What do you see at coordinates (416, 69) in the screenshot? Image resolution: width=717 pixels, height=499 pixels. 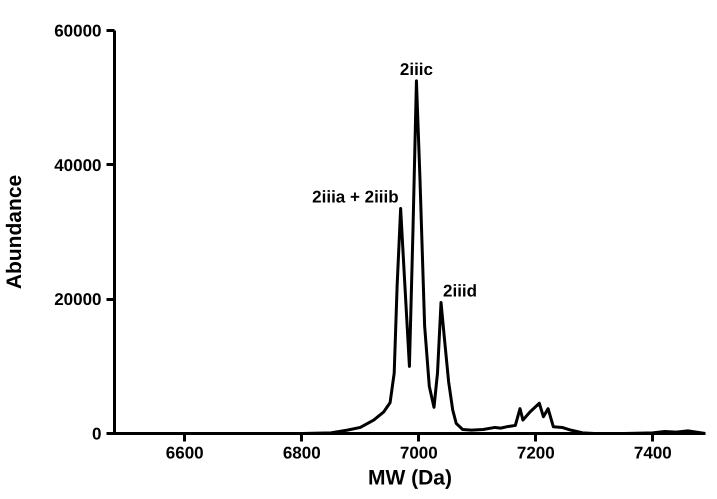 I see `annotation: 2iiic` at bounding box center [416, 69].